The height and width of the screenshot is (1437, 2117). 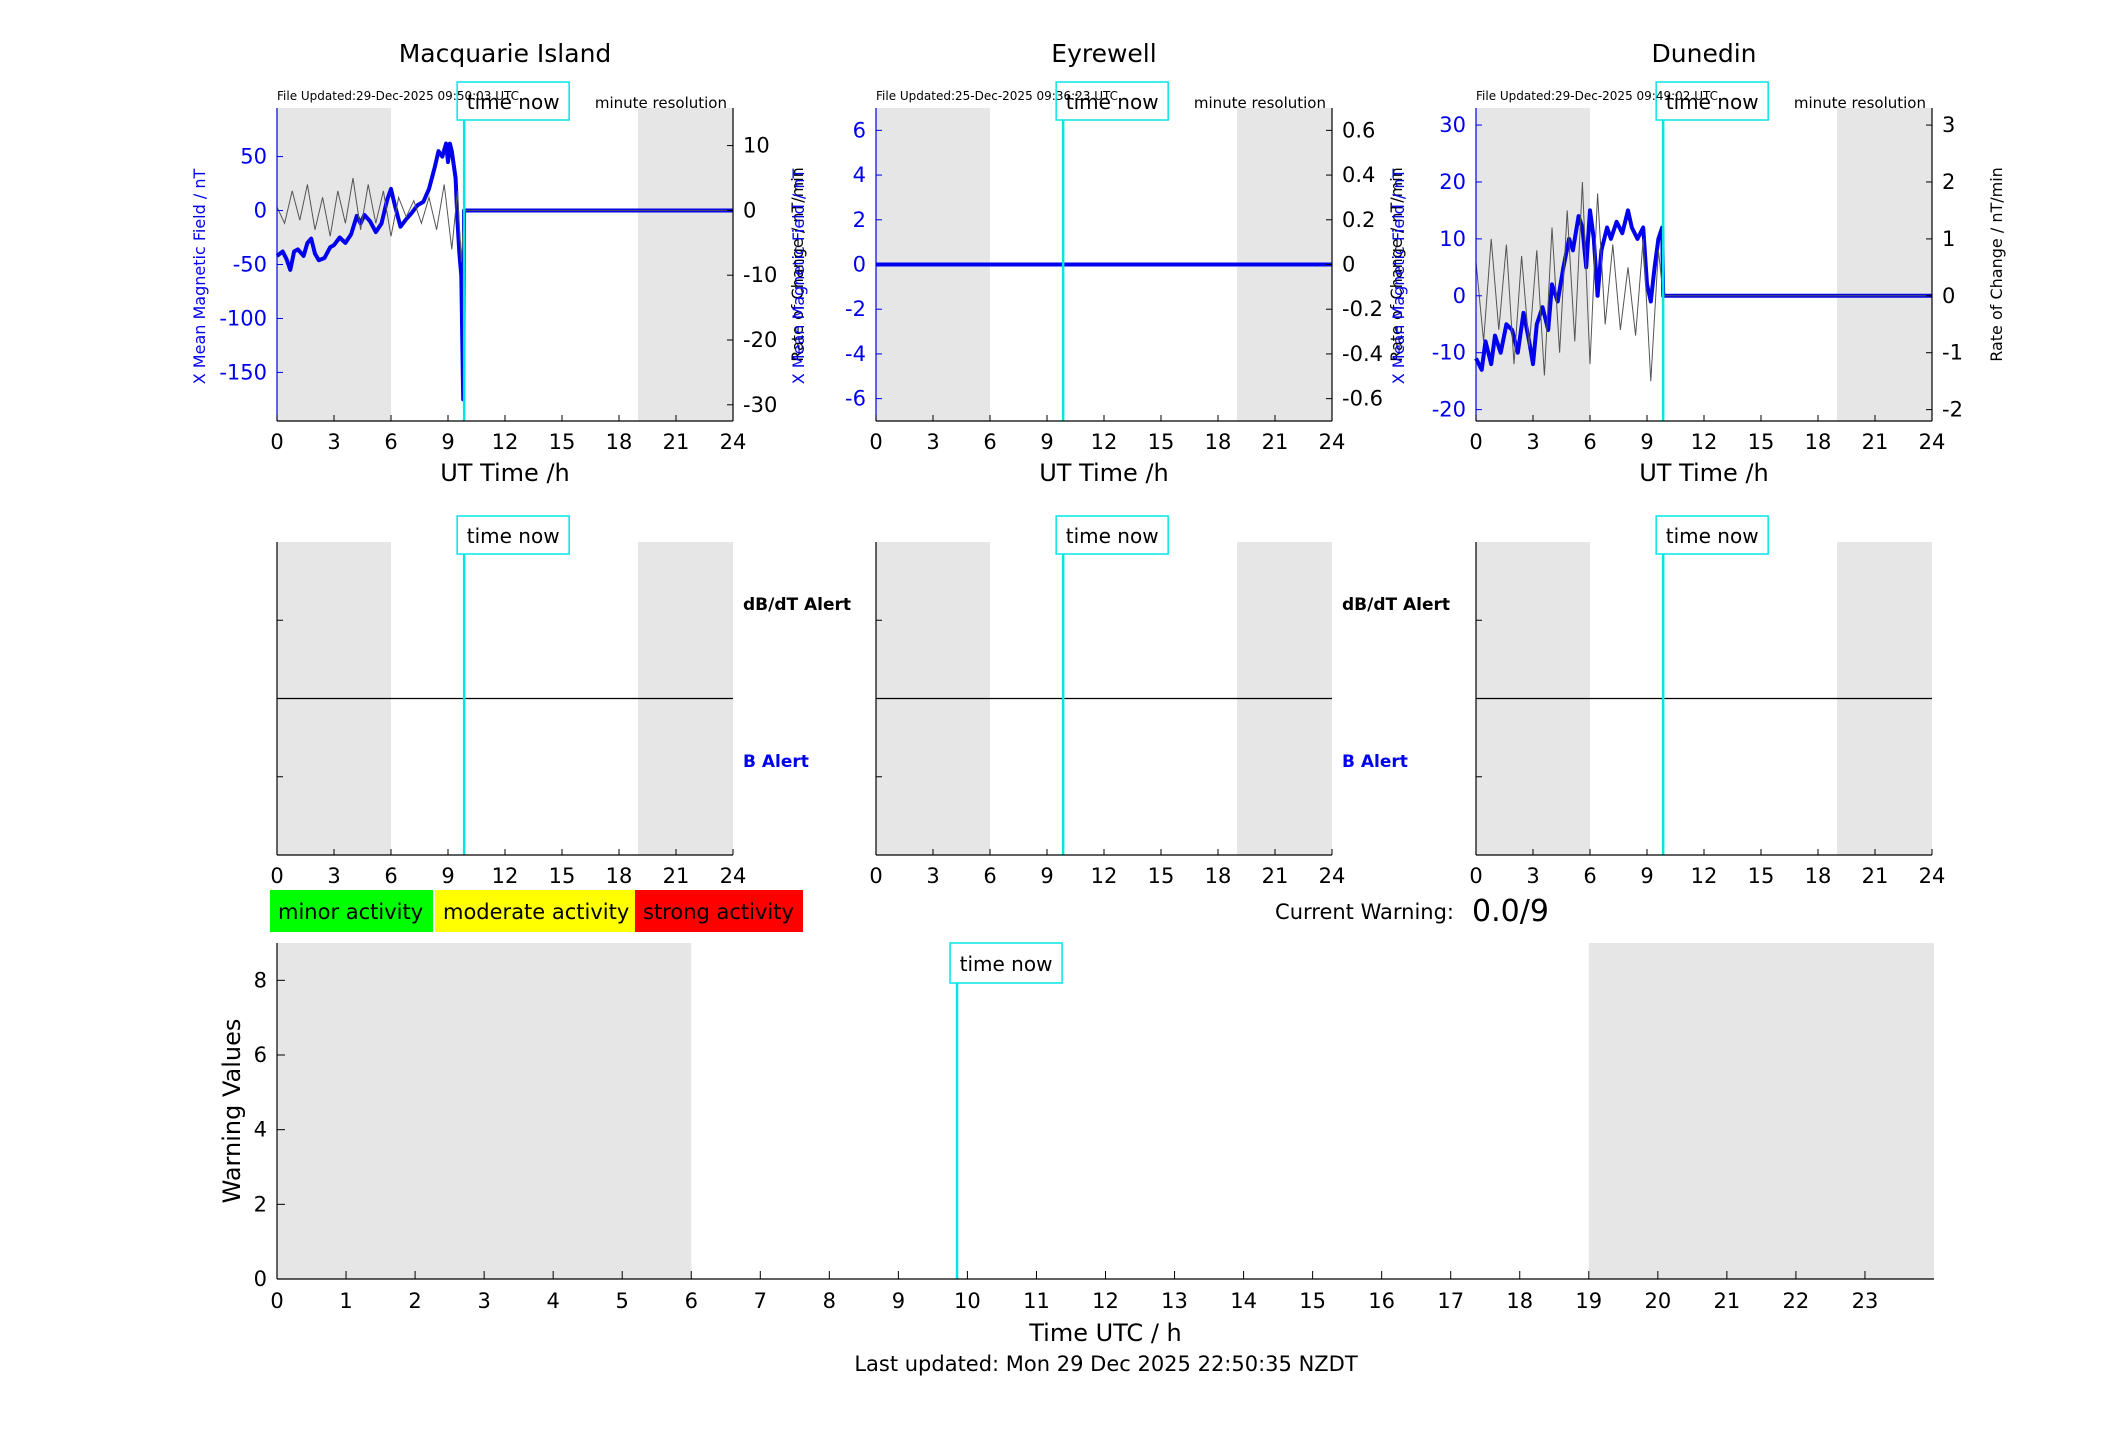 I want to click on eyrewell-alert-panel: time now 0 3 6 9 12 15 18 21 24 dB/dT Alert B Alert, so click(x=1159, y=701).